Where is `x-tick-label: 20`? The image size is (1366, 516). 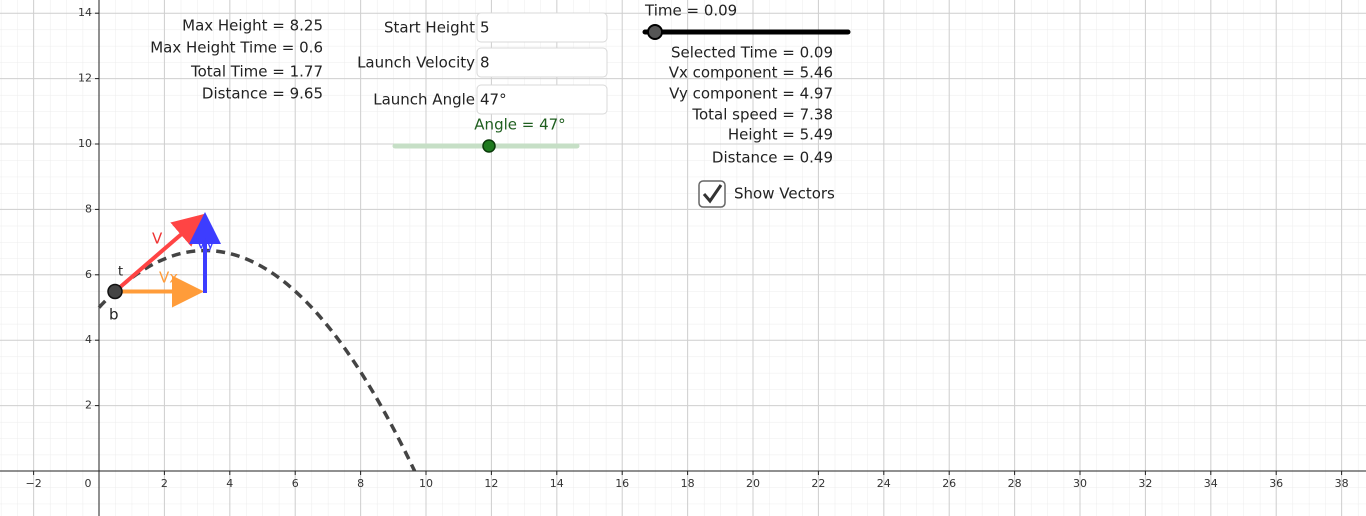
x-tick-label: 20 is located at coordinates (753, 483).